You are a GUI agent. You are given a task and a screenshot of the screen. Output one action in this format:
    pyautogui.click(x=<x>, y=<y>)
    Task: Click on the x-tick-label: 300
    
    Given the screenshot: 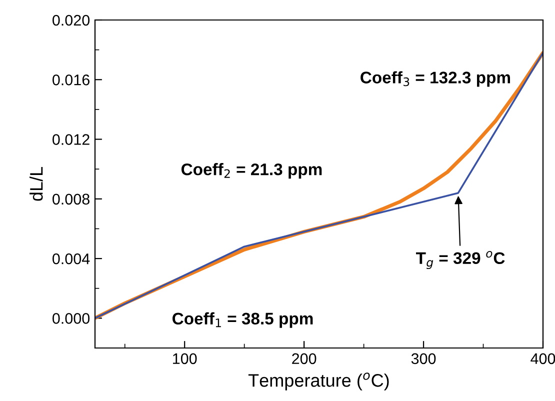 What is the action you would take?
    pyautogui.click(x=423, y=358)
    